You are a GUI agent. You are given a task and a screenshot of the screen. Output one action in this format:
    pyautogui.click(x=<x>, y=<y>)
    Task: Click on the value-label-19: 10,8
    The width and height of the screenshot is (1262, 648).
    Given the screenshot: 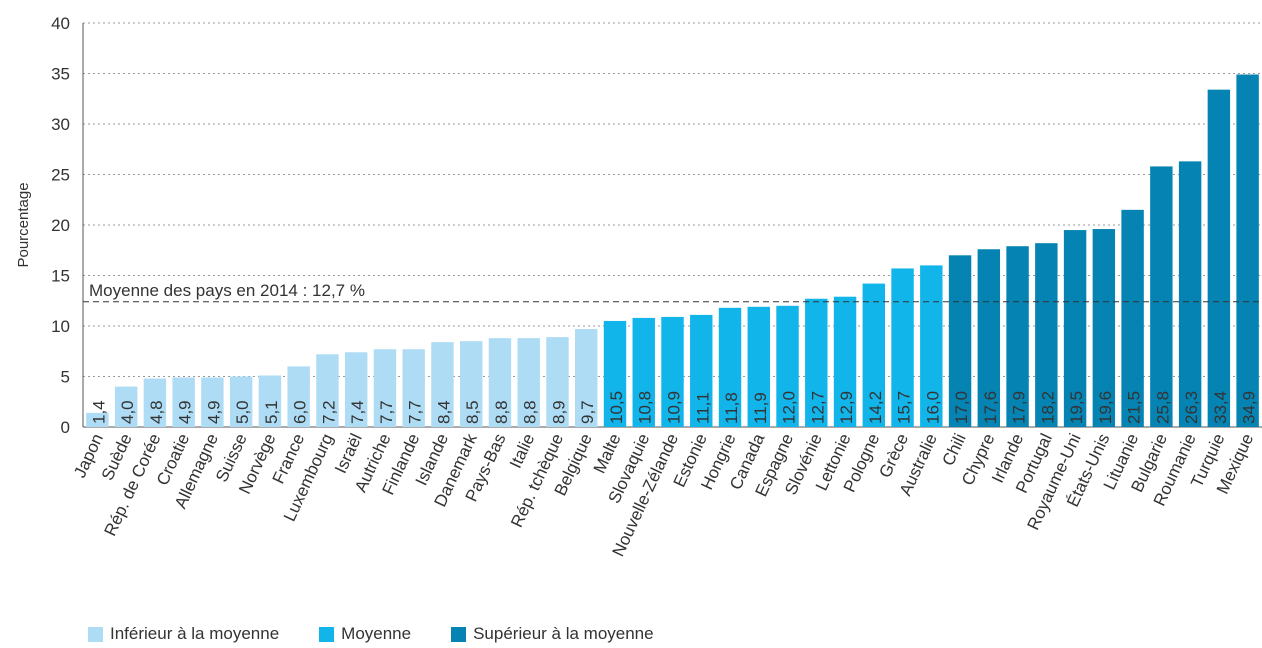 What is the action you would take?
    pyautogui.click(x=645, y=407)
    